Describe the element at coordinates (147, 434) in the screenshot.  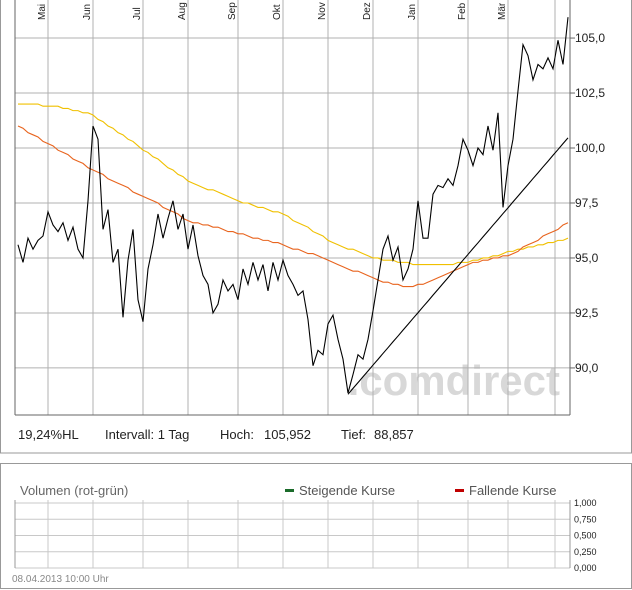
I see `stat-interval: Intervall: 1 Tag` at that location.